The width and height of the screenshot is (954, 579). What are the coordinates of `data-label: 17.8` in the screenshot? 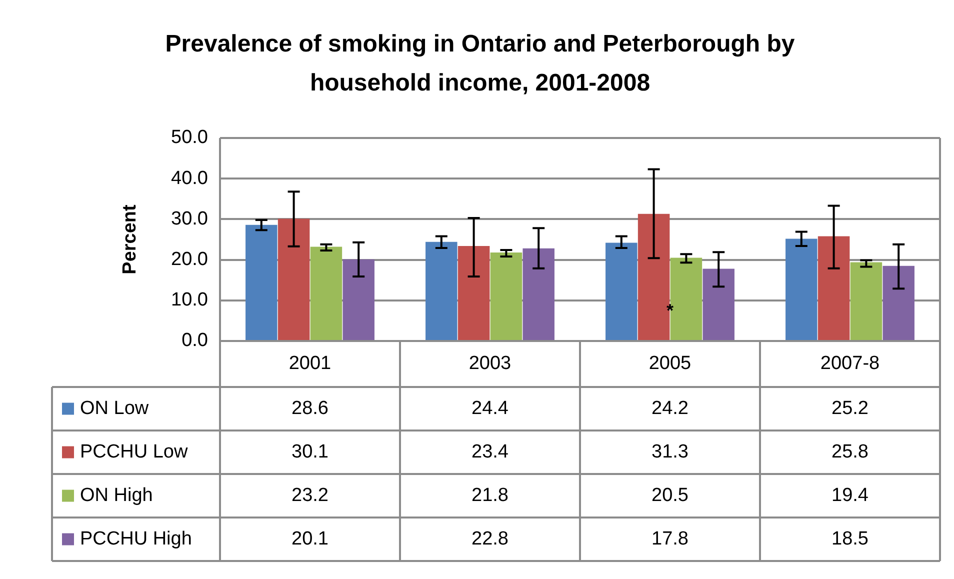 It's located at (670, 539).